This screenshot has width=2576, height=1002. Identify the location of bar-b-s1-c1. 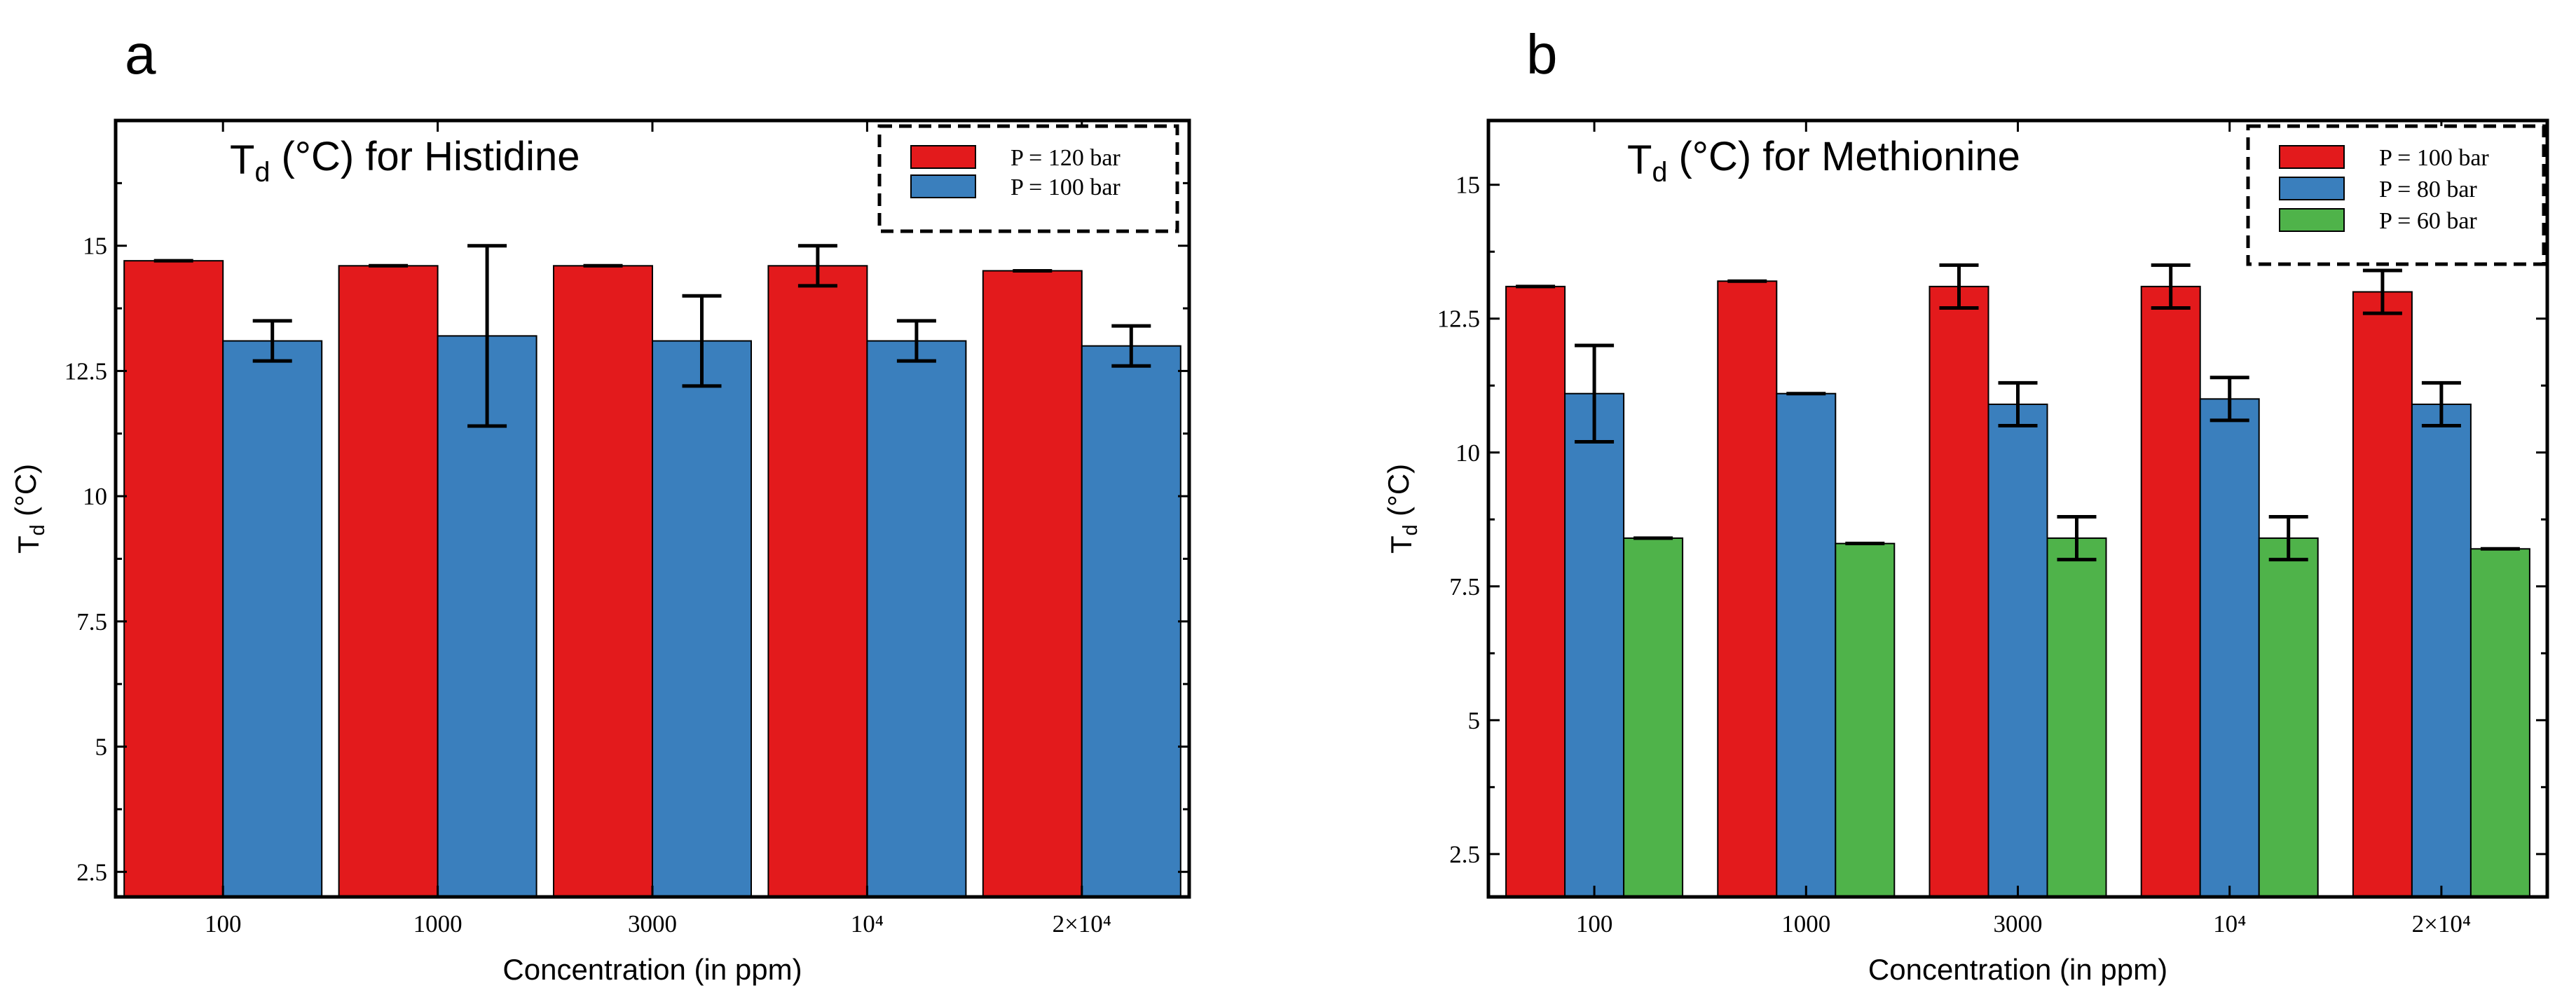
(1807, 645).